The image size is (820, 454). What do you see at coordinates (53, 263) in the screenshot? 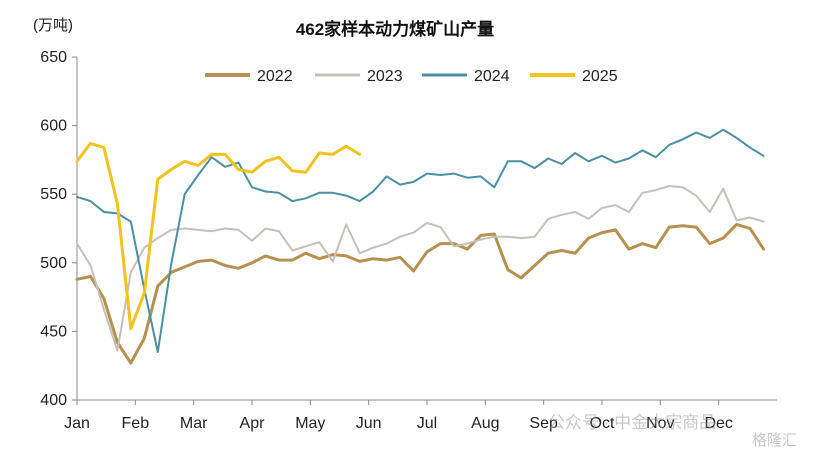
I see `y-tick-label: 500` at bounding box center [53, 263].